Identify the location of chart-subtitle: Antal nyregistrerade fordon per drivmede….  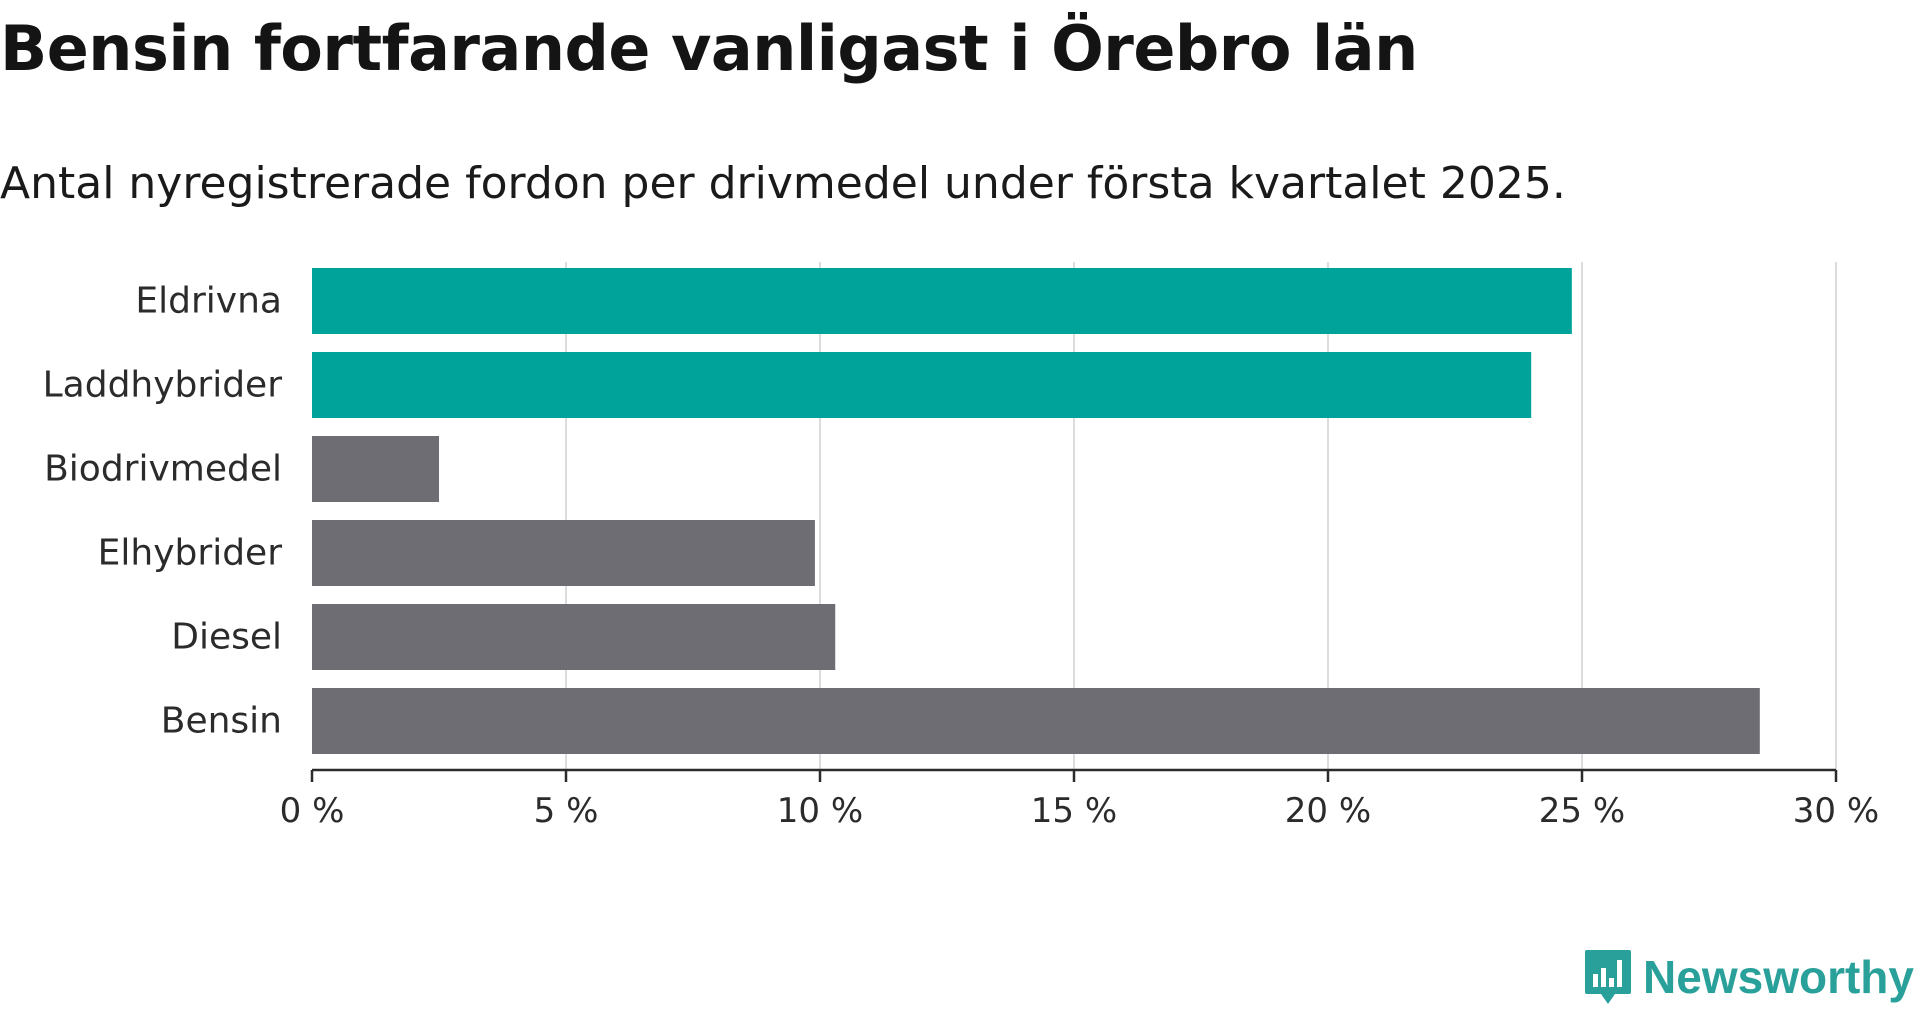
(783, 183).